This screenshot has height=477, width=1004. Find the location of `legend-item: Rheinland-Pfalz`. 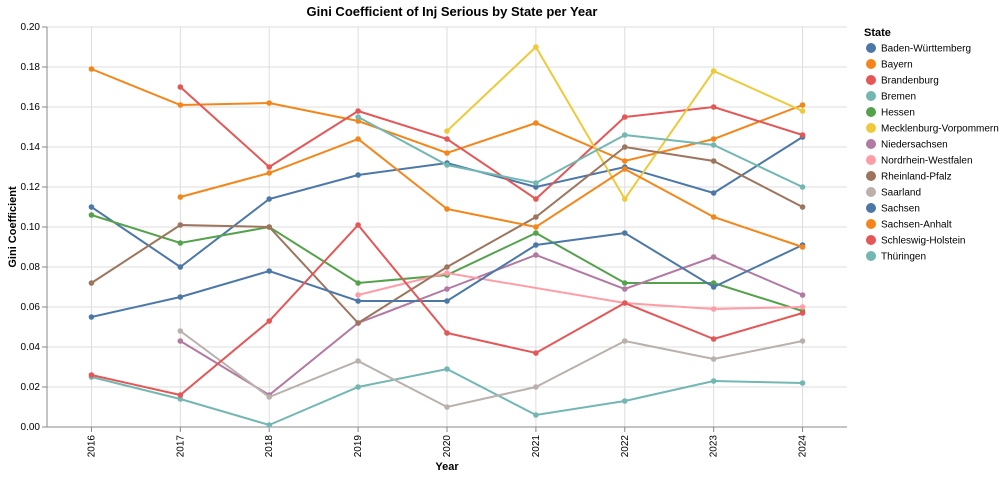

legend-item: Rheinland-Pfalz is located at coordinates (909, 177).